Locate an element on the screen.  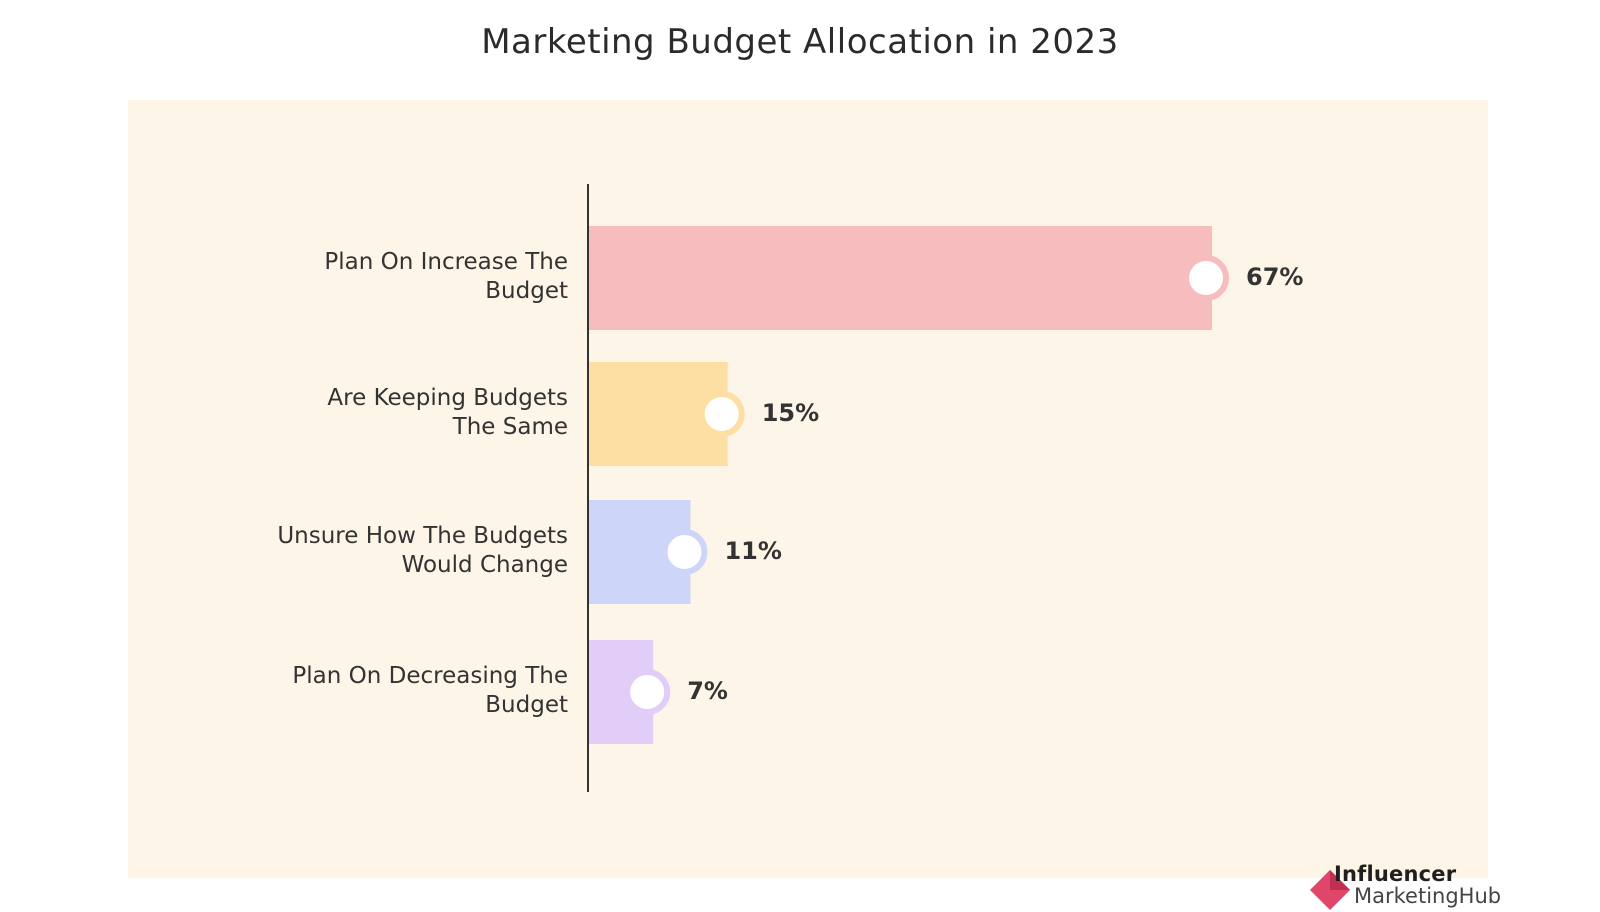
brand-logo: Influencer MarketingHub is located at coordinates (1423, 887).